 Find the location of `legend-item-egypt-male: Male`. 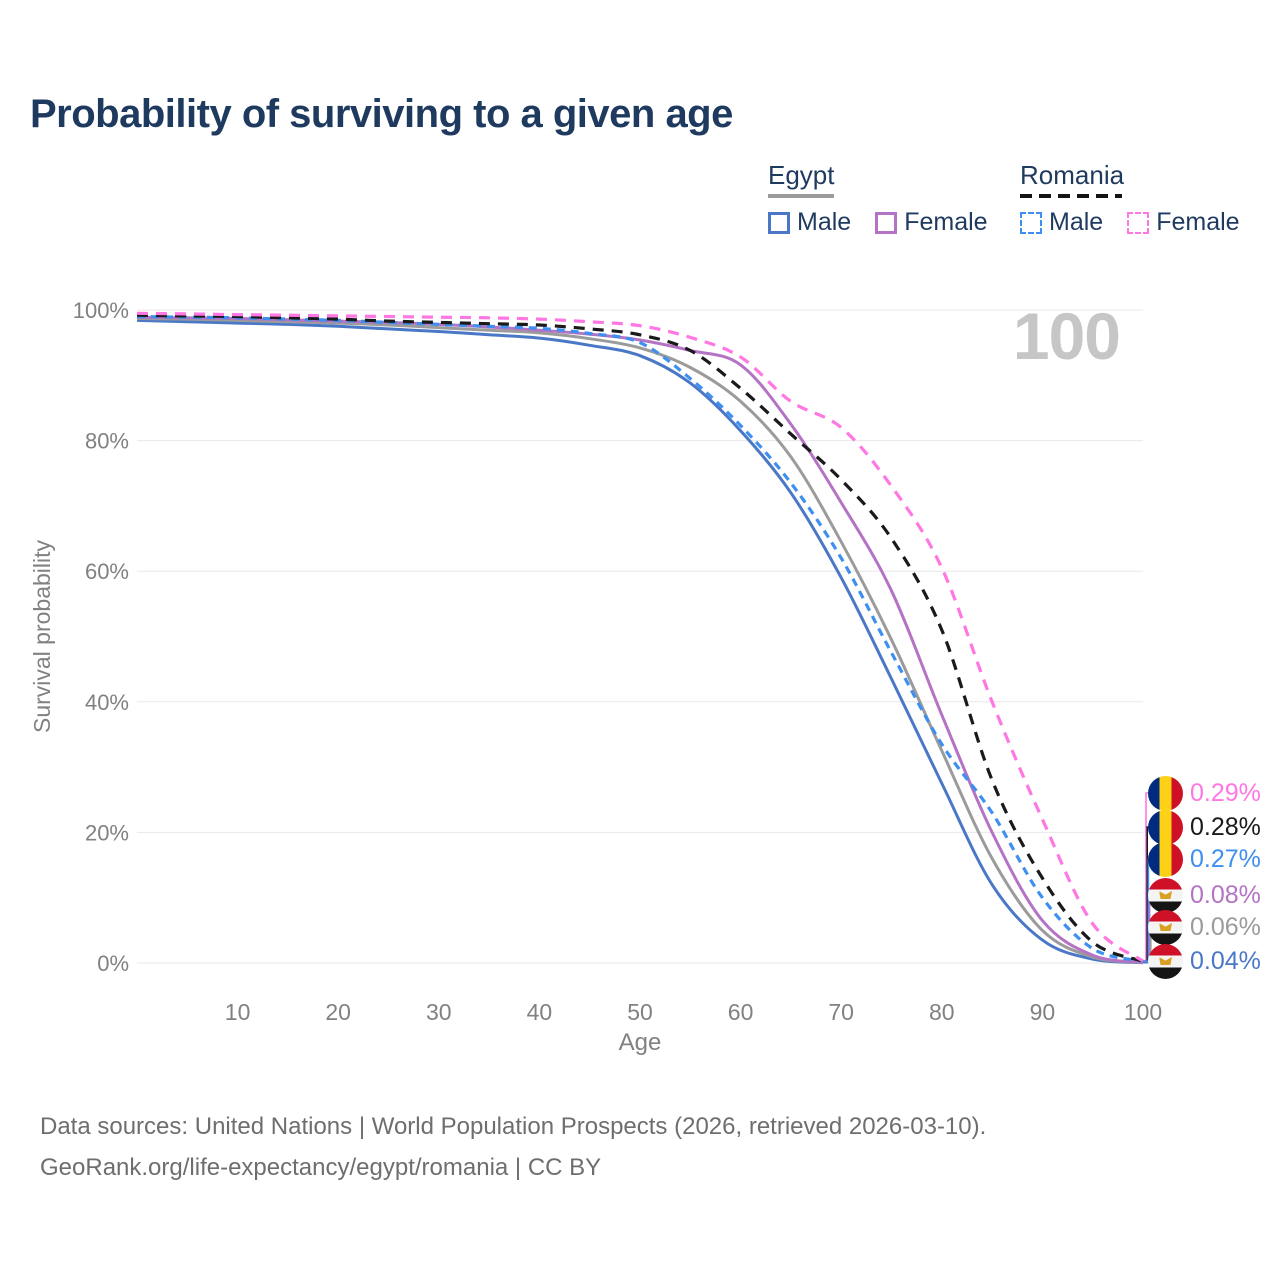

legend-item-egypt-male: Male is located at coordinates (809, 222).